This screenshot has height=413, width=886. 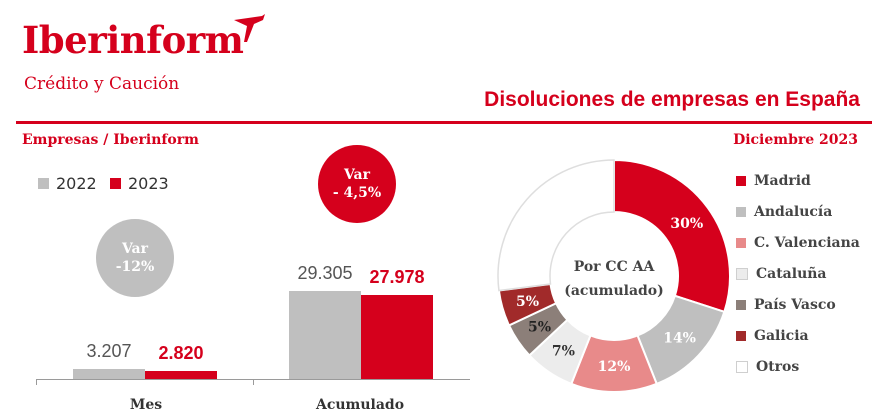 I want to click on legend-swatch-2023, so click(x=115, y=183).